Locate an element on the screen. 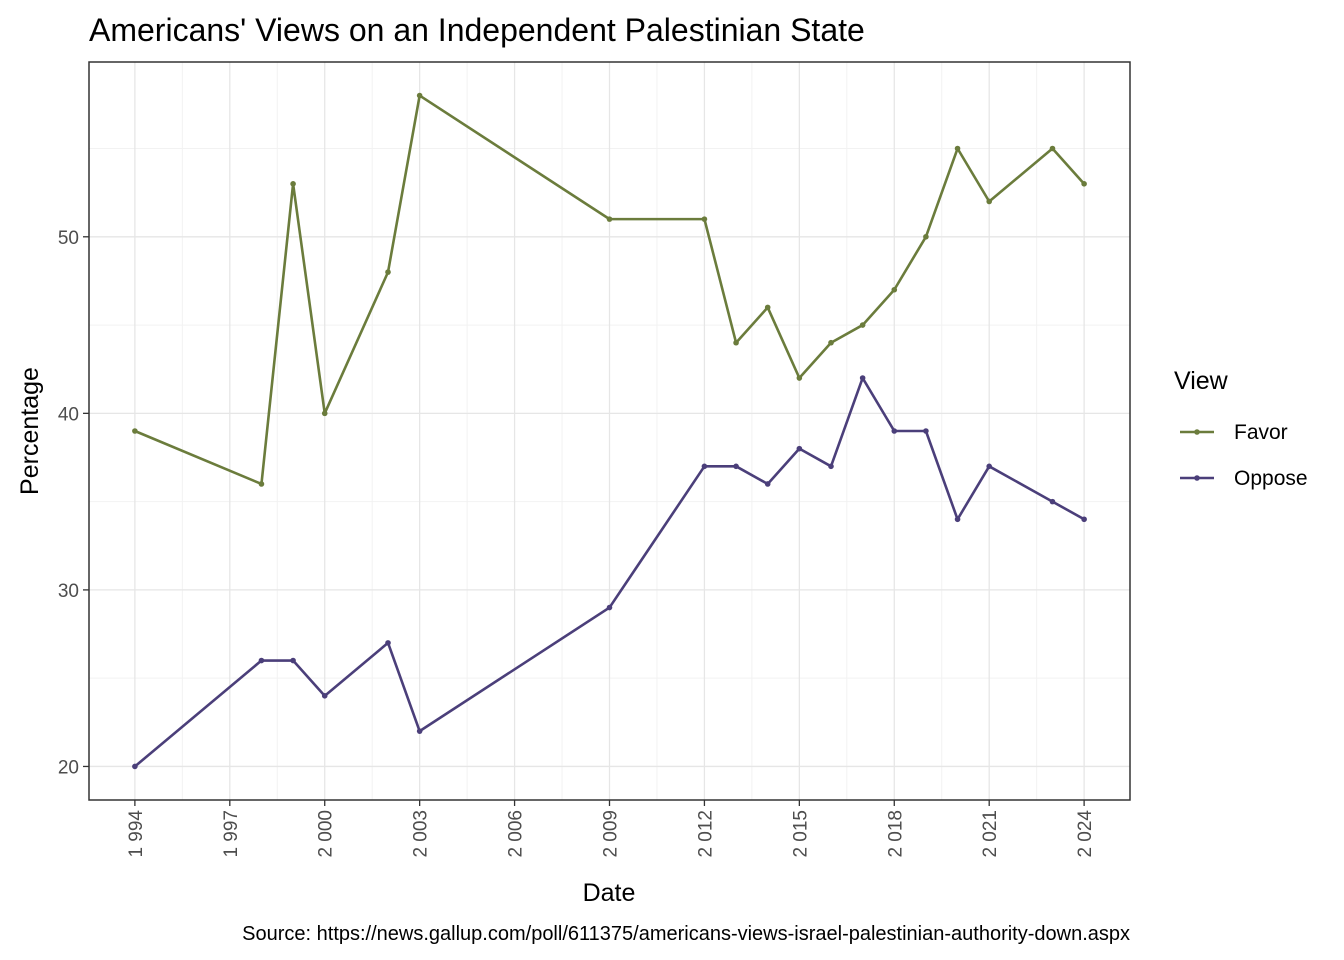 The width and height of the screenshot is (1344, 960). legend-entries: Favor Oppose is located at coordinates (1244, 455).